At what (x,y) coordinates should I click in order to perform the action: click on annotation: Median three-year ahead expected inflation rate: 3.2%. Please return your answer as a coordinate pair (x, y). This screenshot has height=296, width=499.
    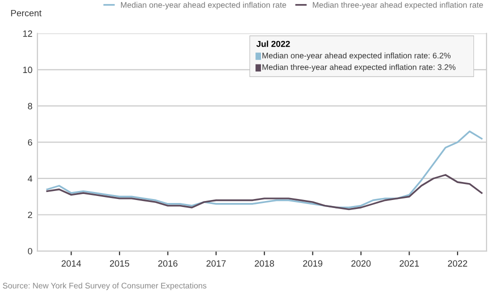
    Looking at the image, I should click on (359, 68).